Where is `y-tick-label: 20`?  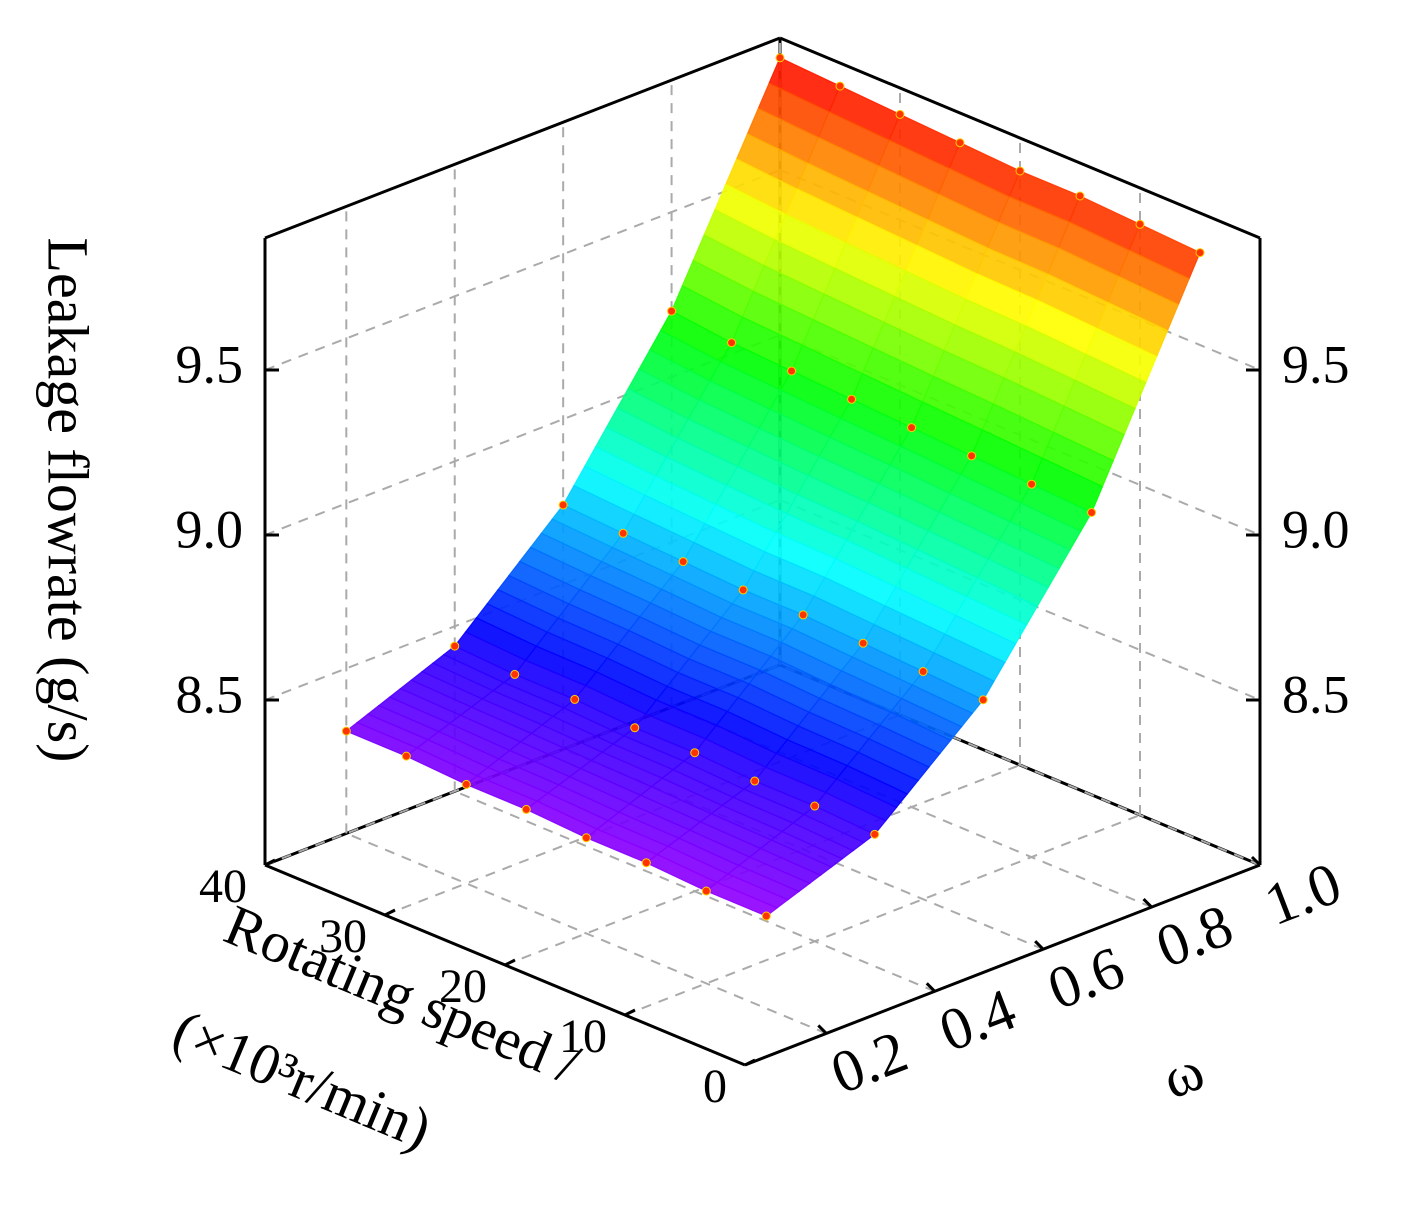
y-tick-label: 20 is located at coordinates (463, 986).